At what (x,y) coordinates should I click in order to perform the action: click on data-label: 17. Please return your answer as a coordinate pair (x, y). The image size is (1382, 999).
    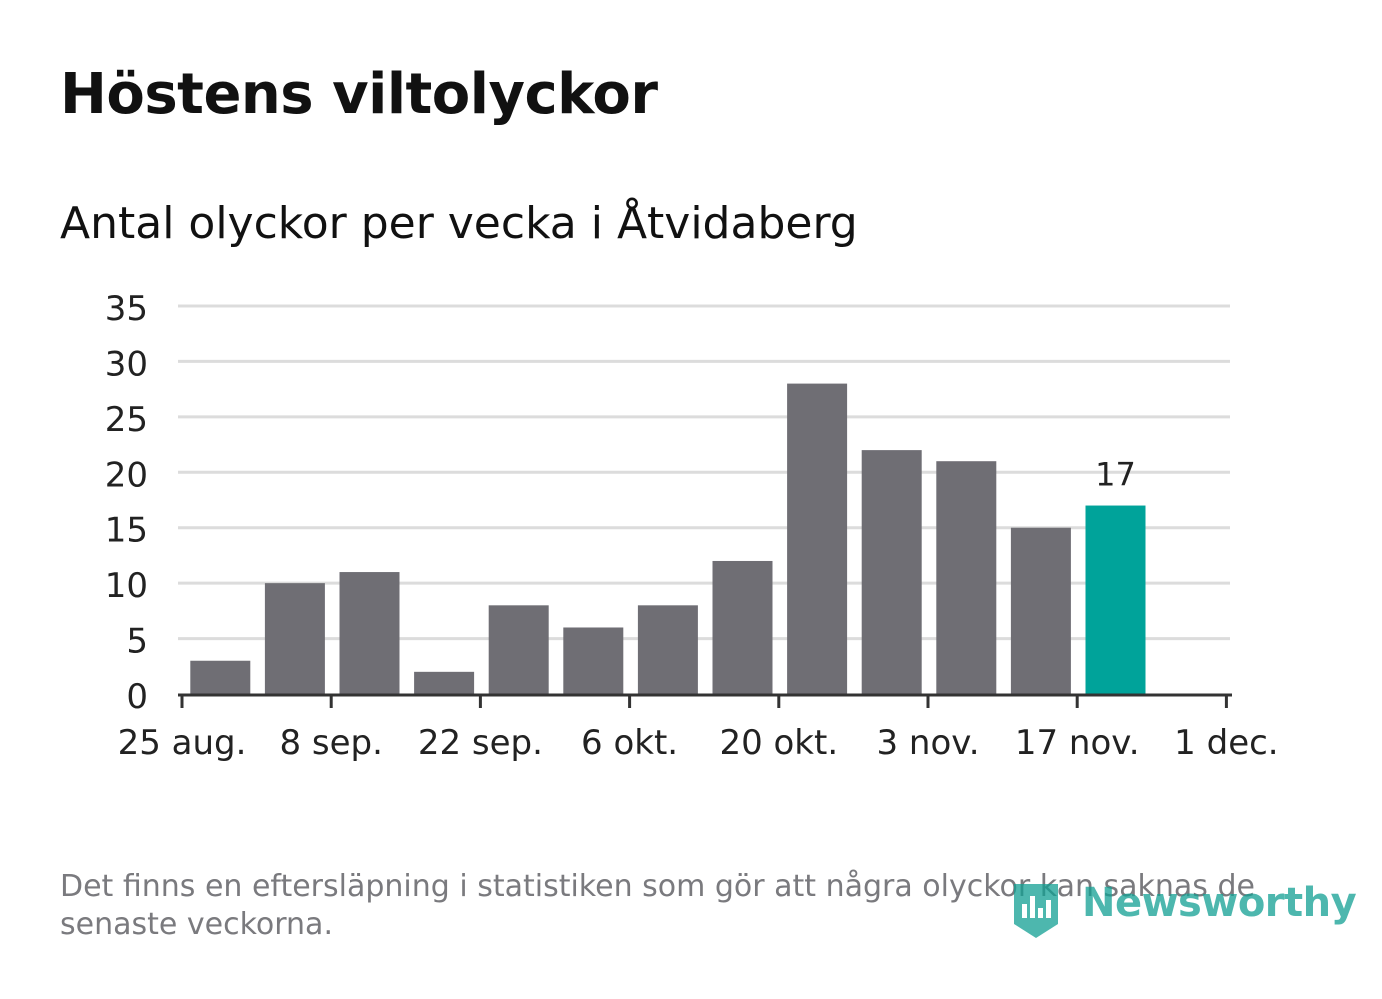
    Looking at the image, I should click on (1115, 475).